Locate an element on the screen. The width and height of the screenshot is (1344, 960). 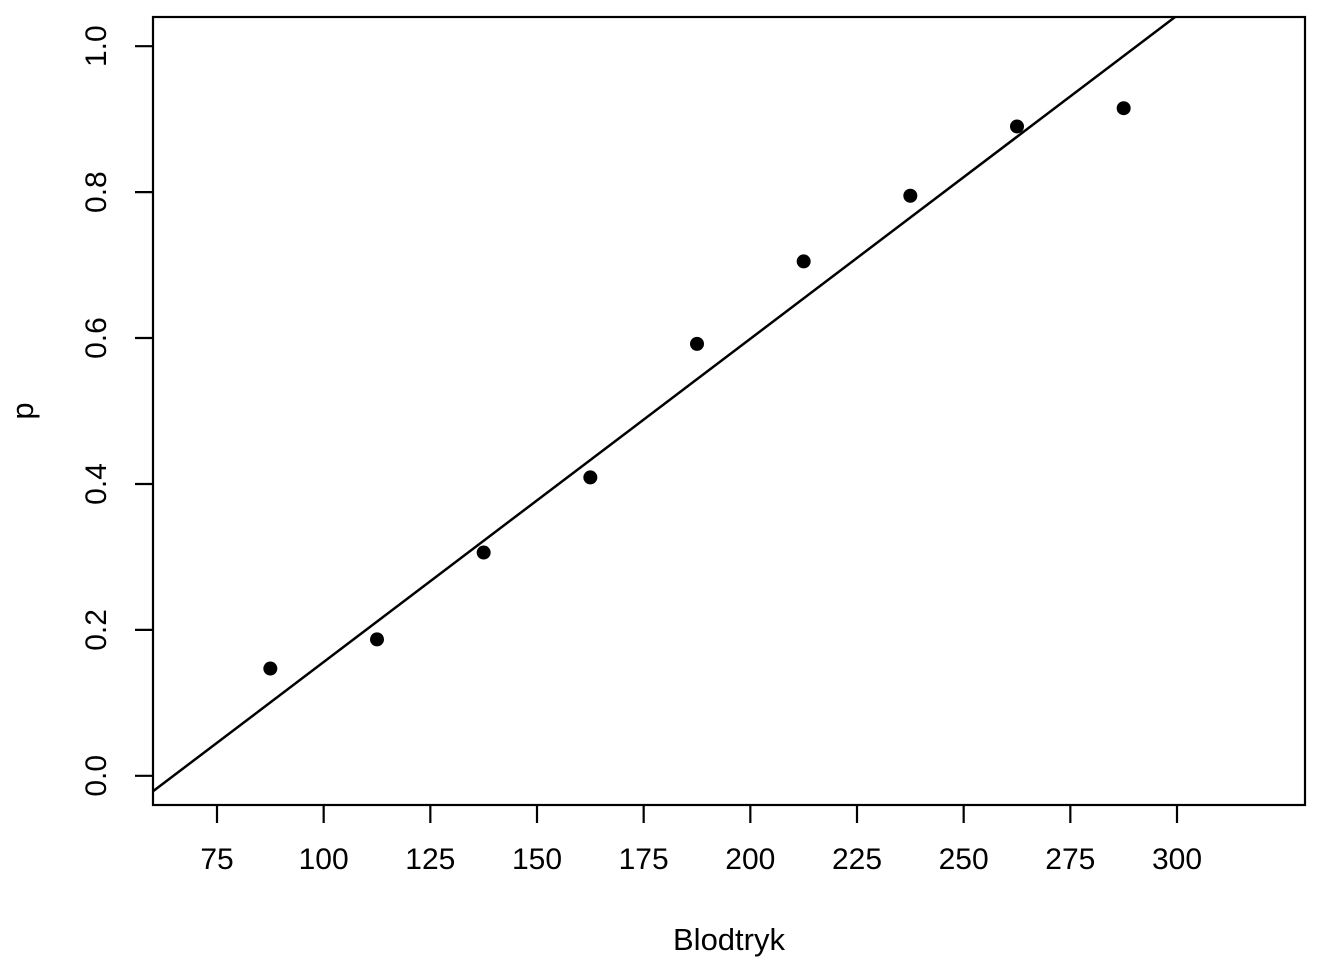
x-axis-ticks: 75 100 125 150 175 200 225 250 275 300 is located at coordinates (701, 840).